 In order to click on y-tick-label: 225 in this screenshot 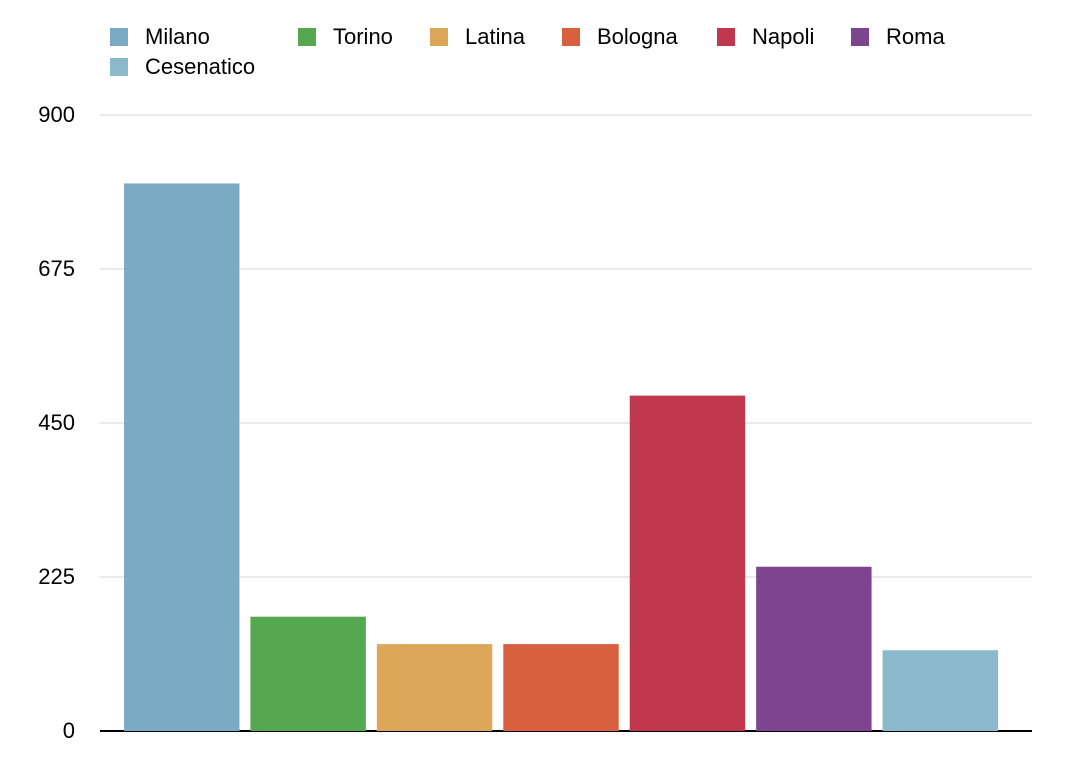, I will do `click(56, 576)`.